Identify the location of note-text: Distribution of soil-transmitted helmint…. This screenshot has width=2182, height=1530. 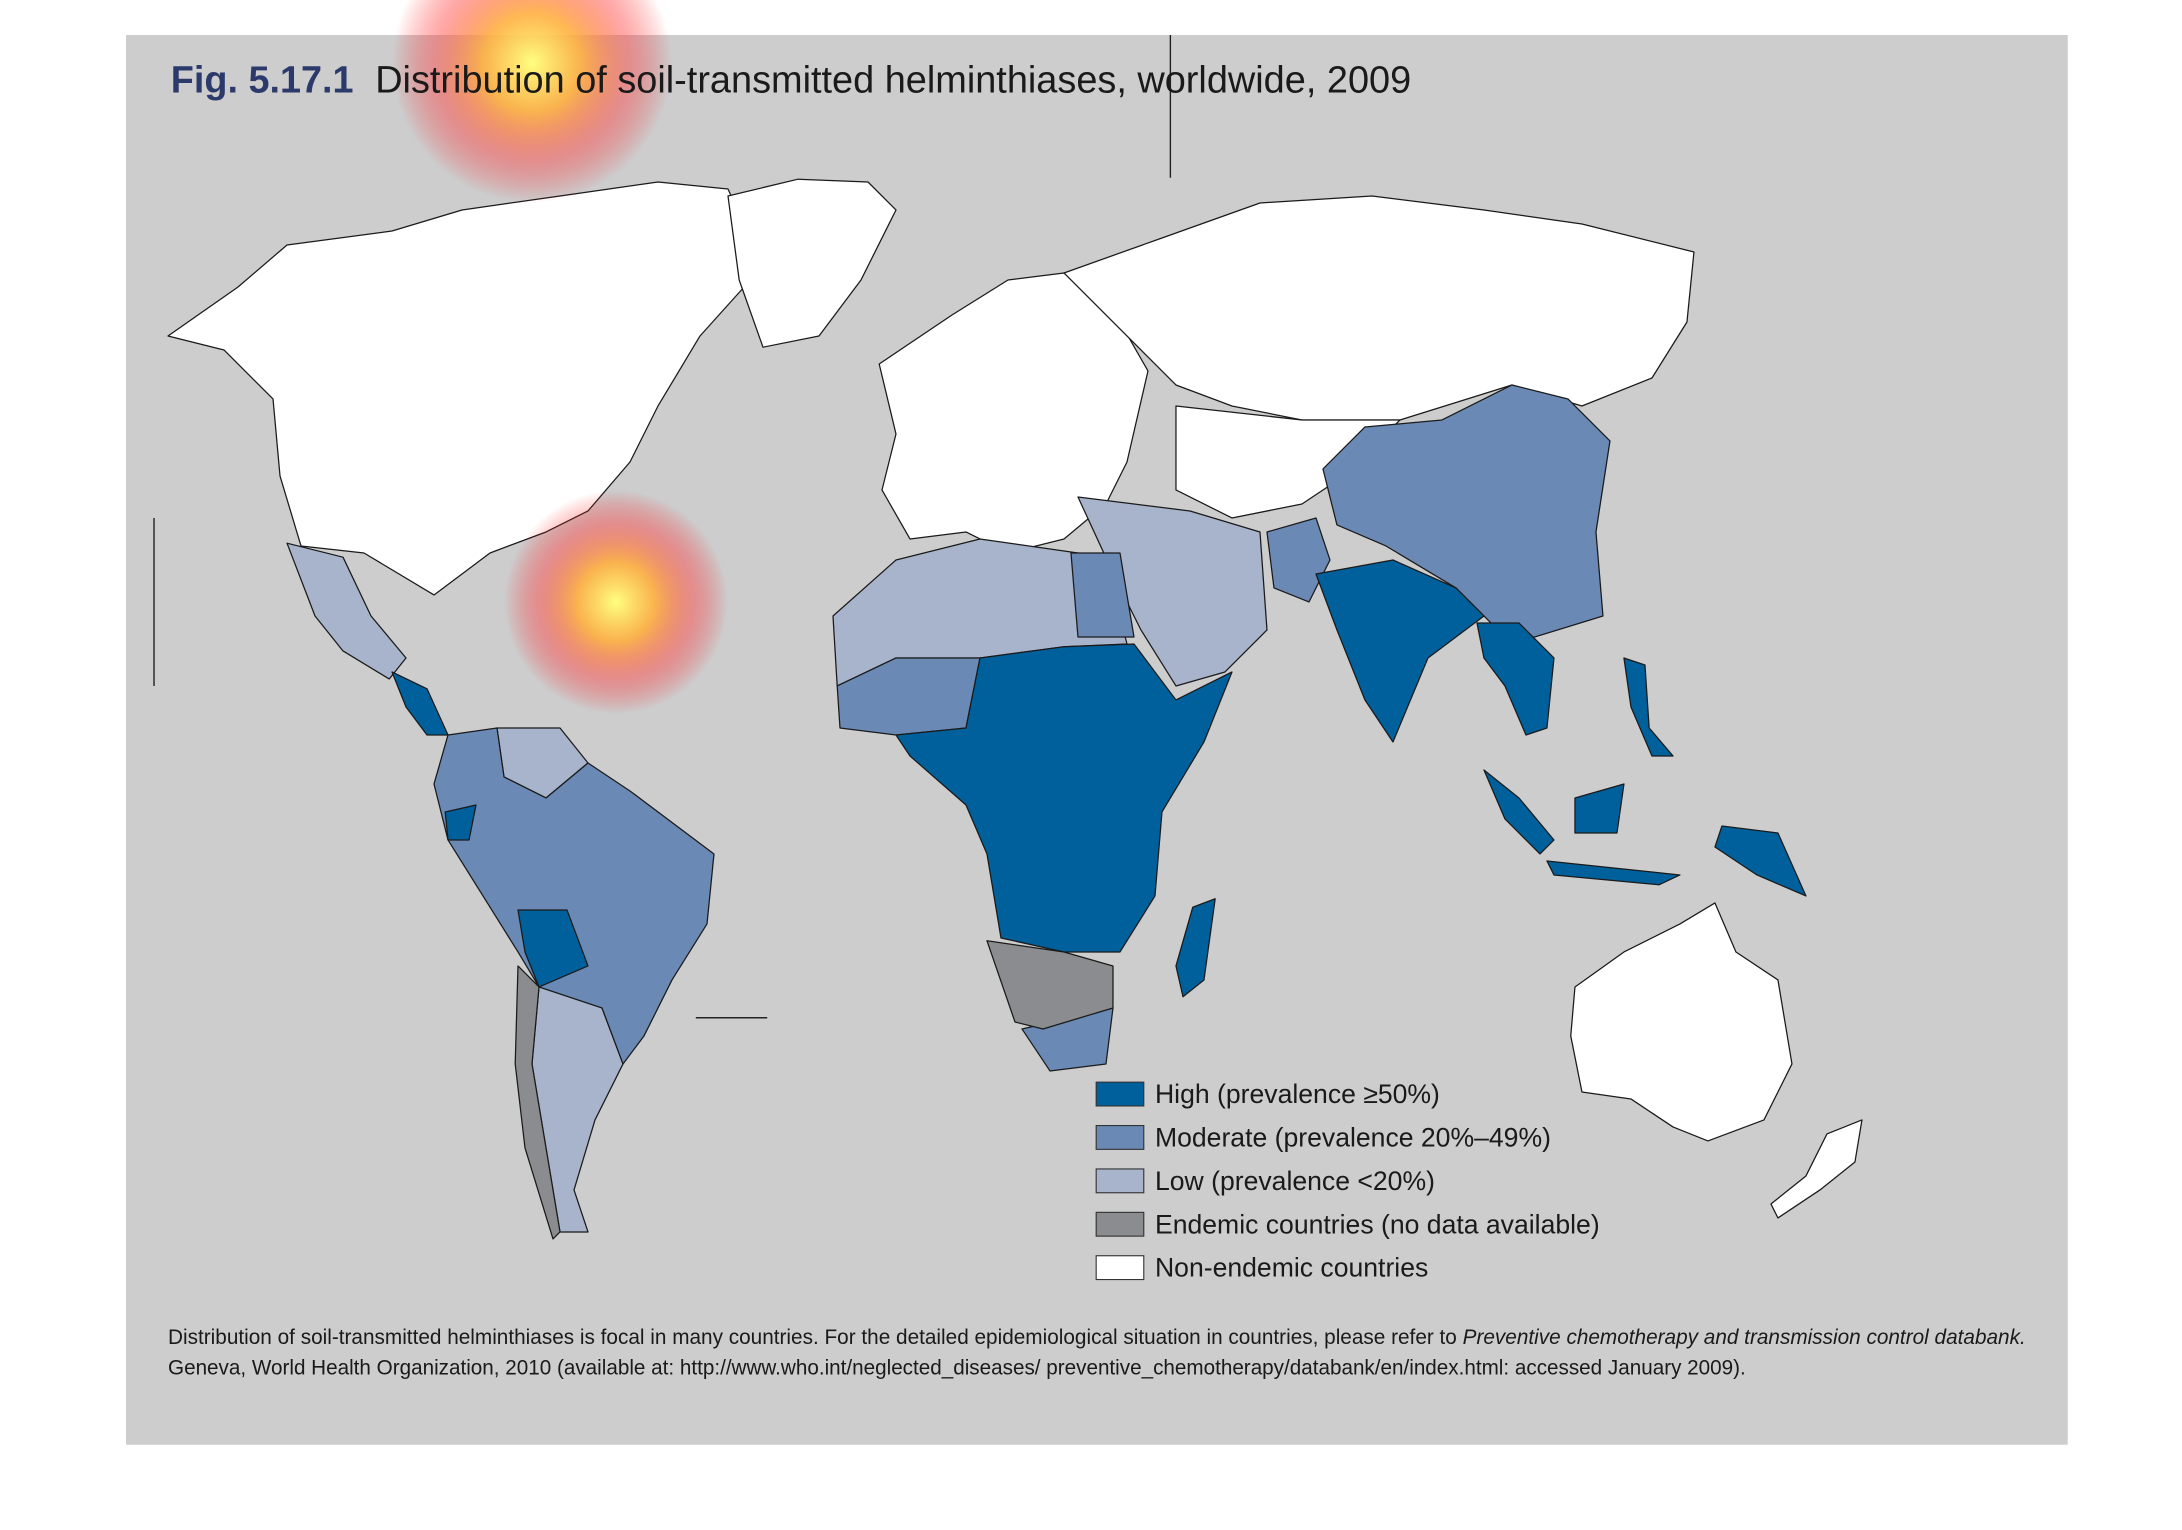
(815, 1336).